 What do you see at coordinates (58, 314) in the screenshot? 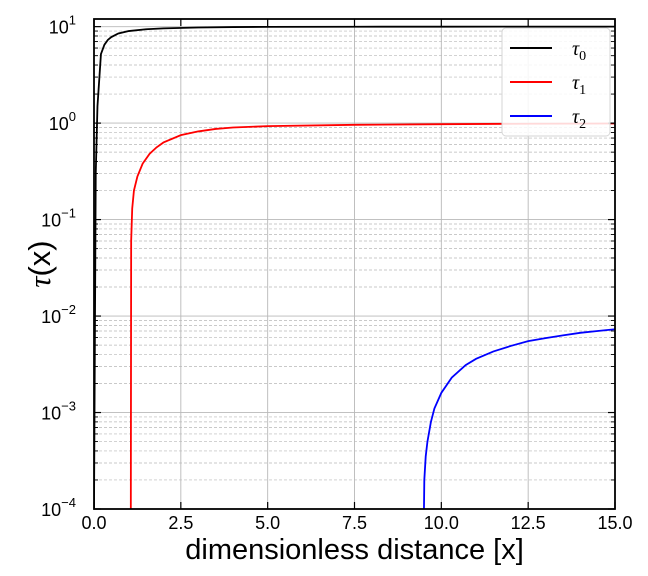
I see `y-tick-label: 10⁻²` at bounding box center [58, 314].